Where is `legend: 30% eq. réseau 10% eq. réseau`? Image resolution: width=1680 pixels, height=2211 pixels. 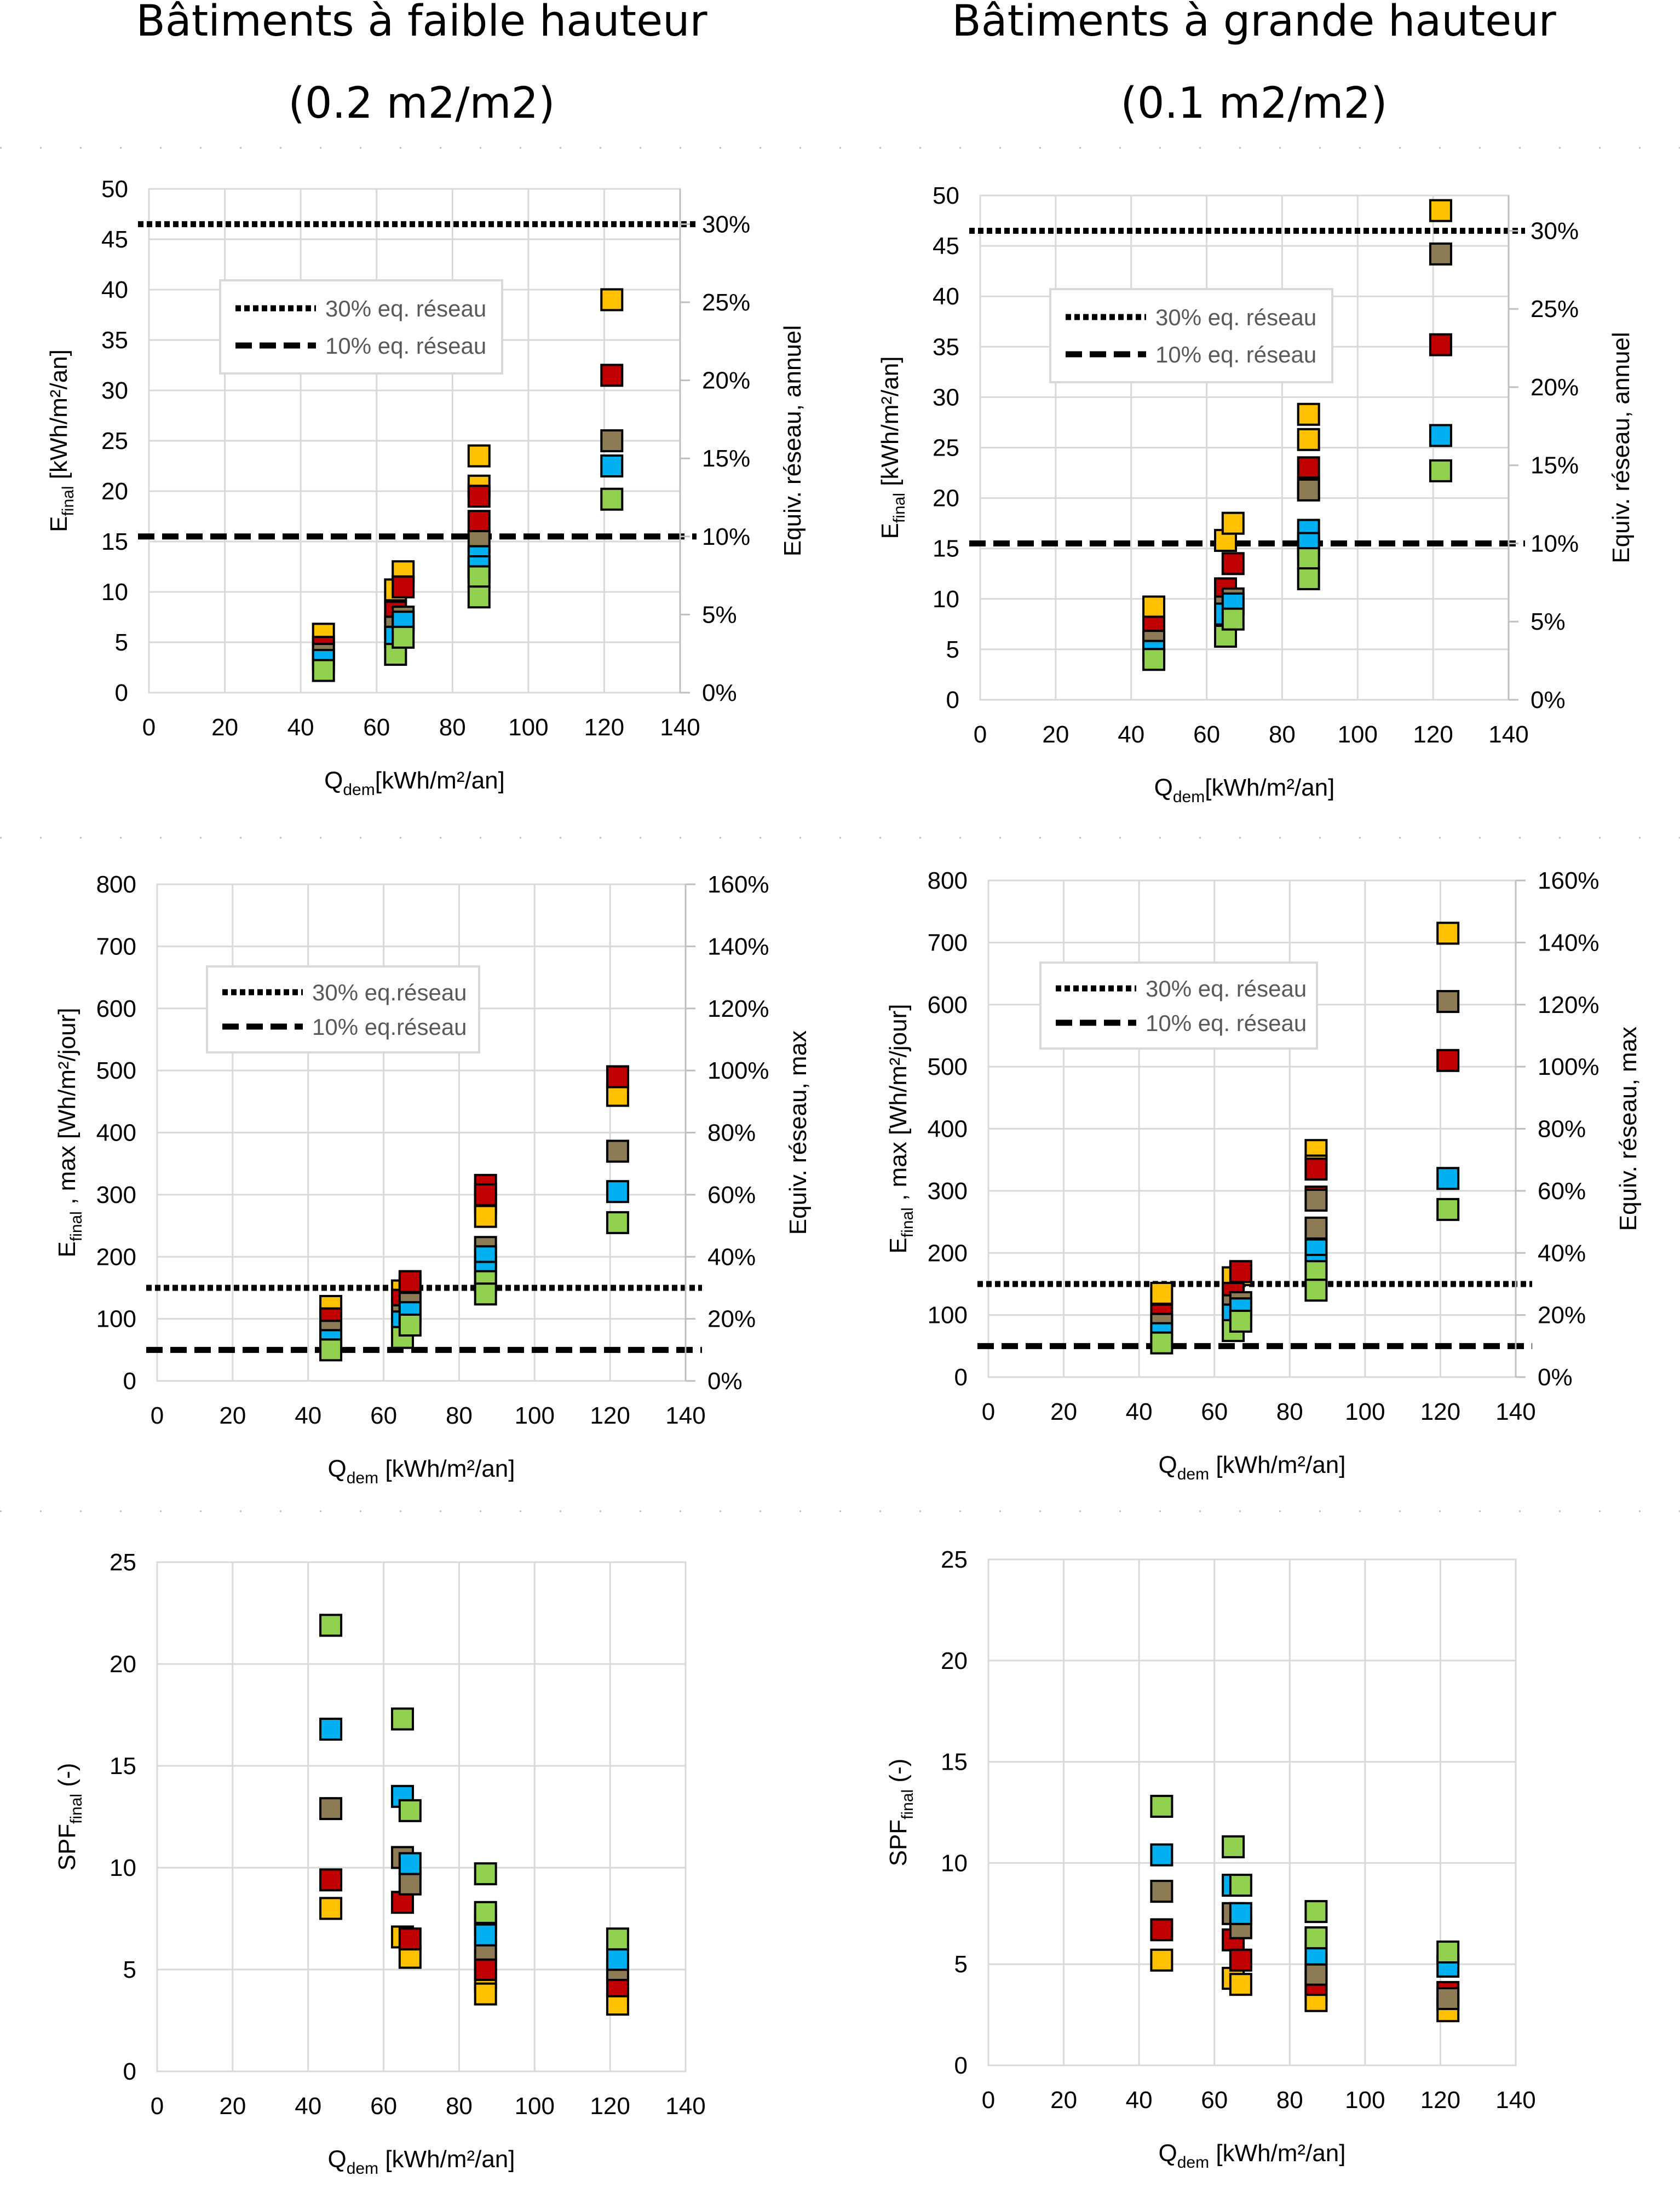
legend: 30% eq. réseau 10% eq. réseau is located at coordinates (1178, 1006).